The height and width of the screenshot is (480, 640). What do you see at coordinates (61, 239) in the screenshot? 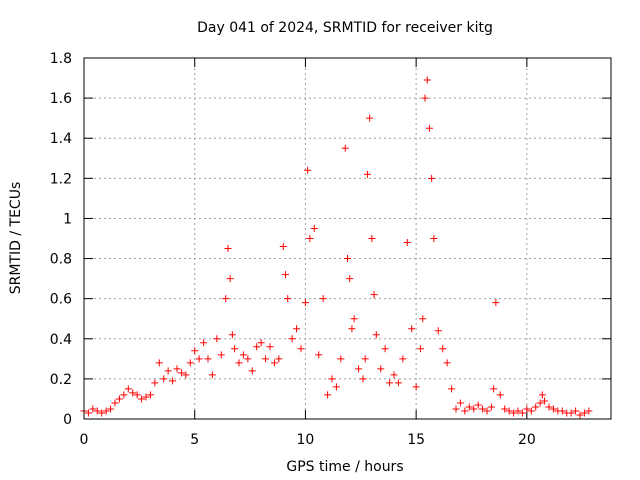
I see `y-tick-labels: 0 0.2 0.4 0.6 0.8 1 1.2 1.4 1.6 1.8` at bounding box center [61, 239].